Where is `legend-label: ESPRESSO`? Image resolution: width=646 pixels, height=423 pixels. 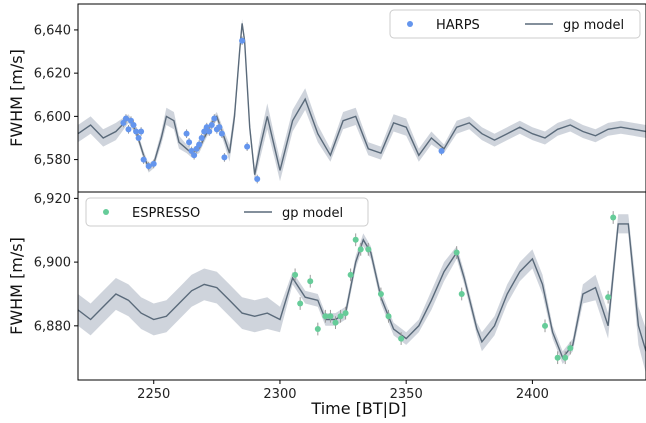
legend-label: ESPRESSO is located at coordinates (166, 213).